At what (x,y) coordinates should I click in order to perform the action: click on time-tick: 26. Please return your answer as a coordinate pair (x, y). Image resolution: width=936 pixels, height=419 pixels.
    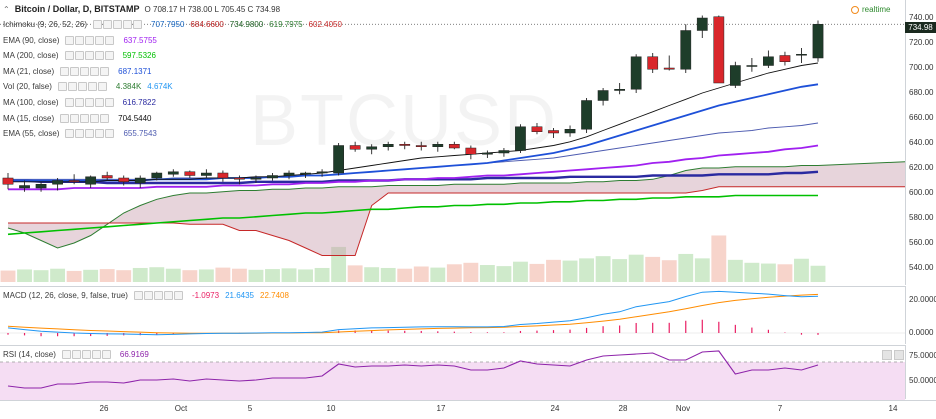
    Looking at the image, I should click on (104, 408).